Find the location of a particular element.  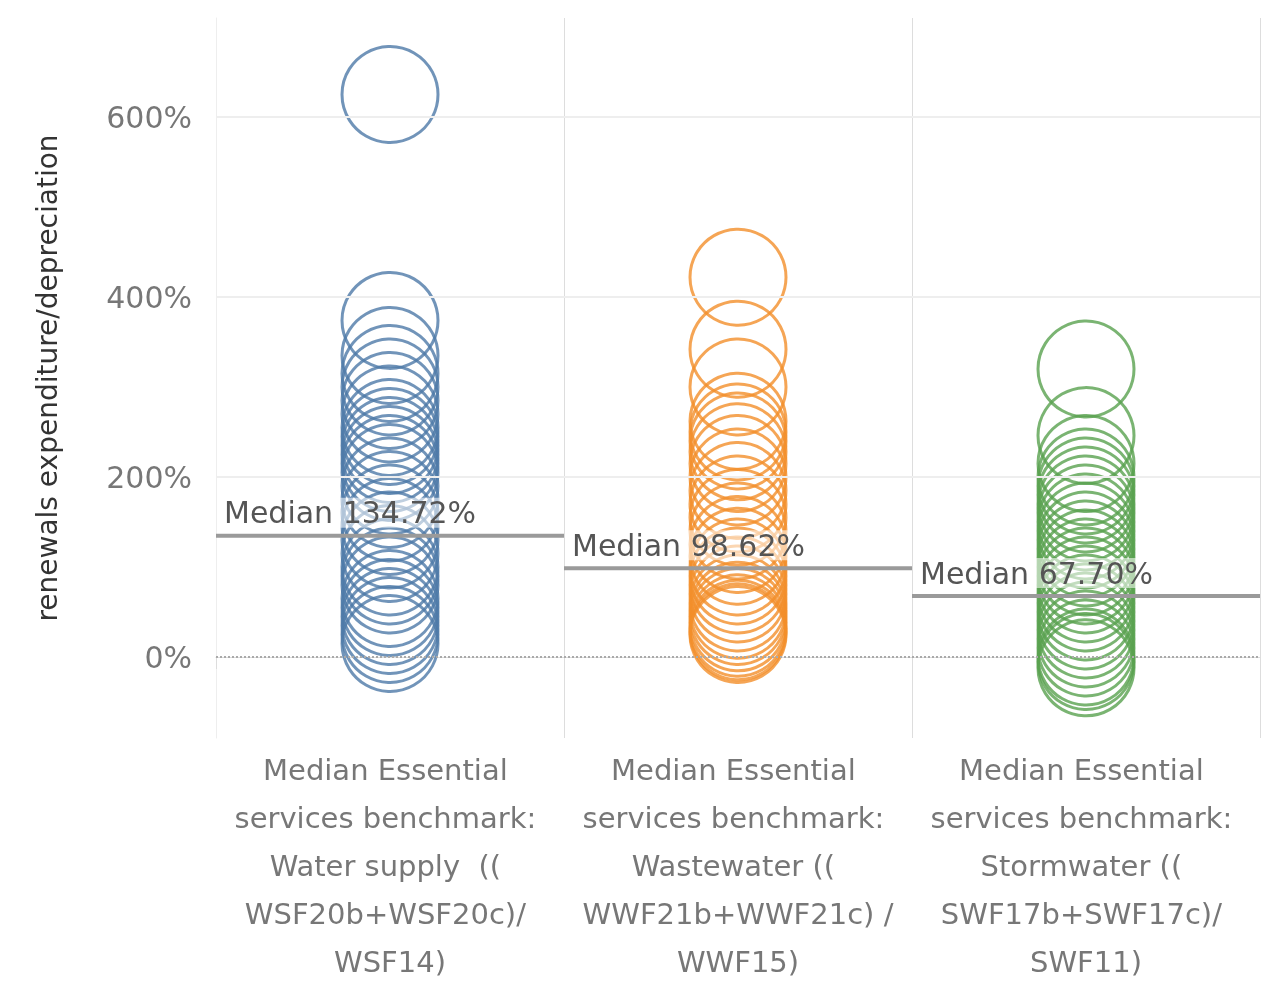

annotation: Median 67.70% is located at coordinates (1037, 573).